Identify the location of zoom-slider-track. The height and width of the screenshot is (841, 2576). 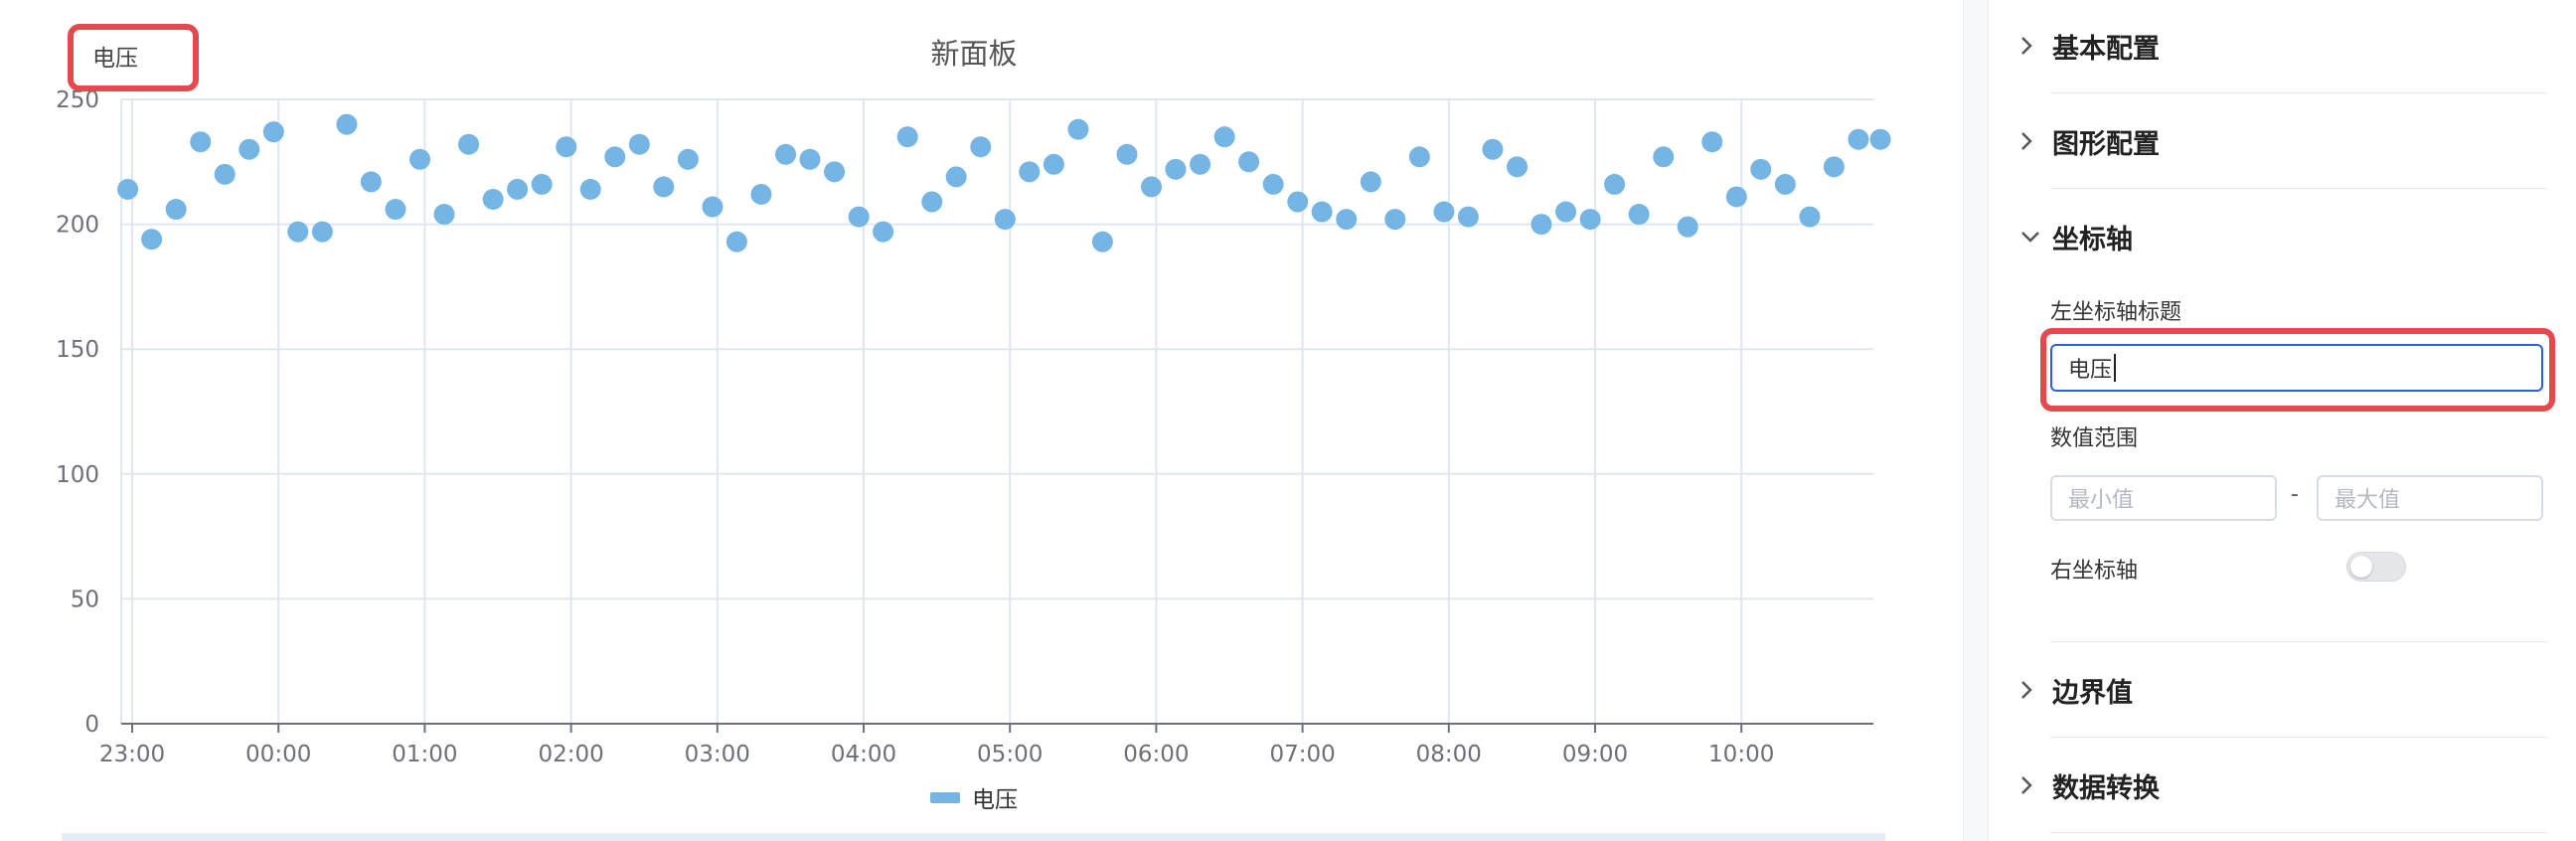
(973, 837).